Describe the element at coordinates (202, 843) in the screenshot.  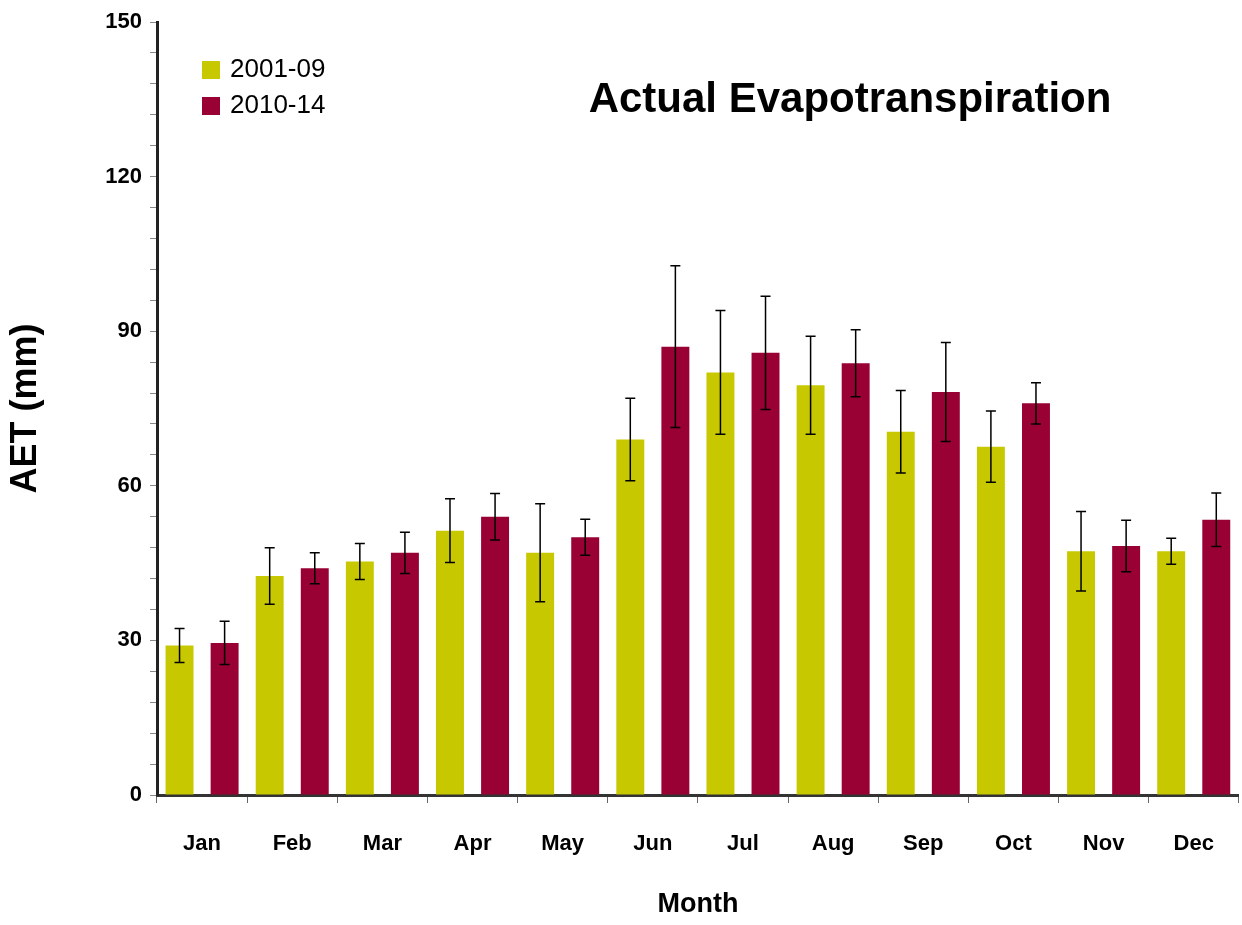
I see `x-tick-label: Jan` at that location.